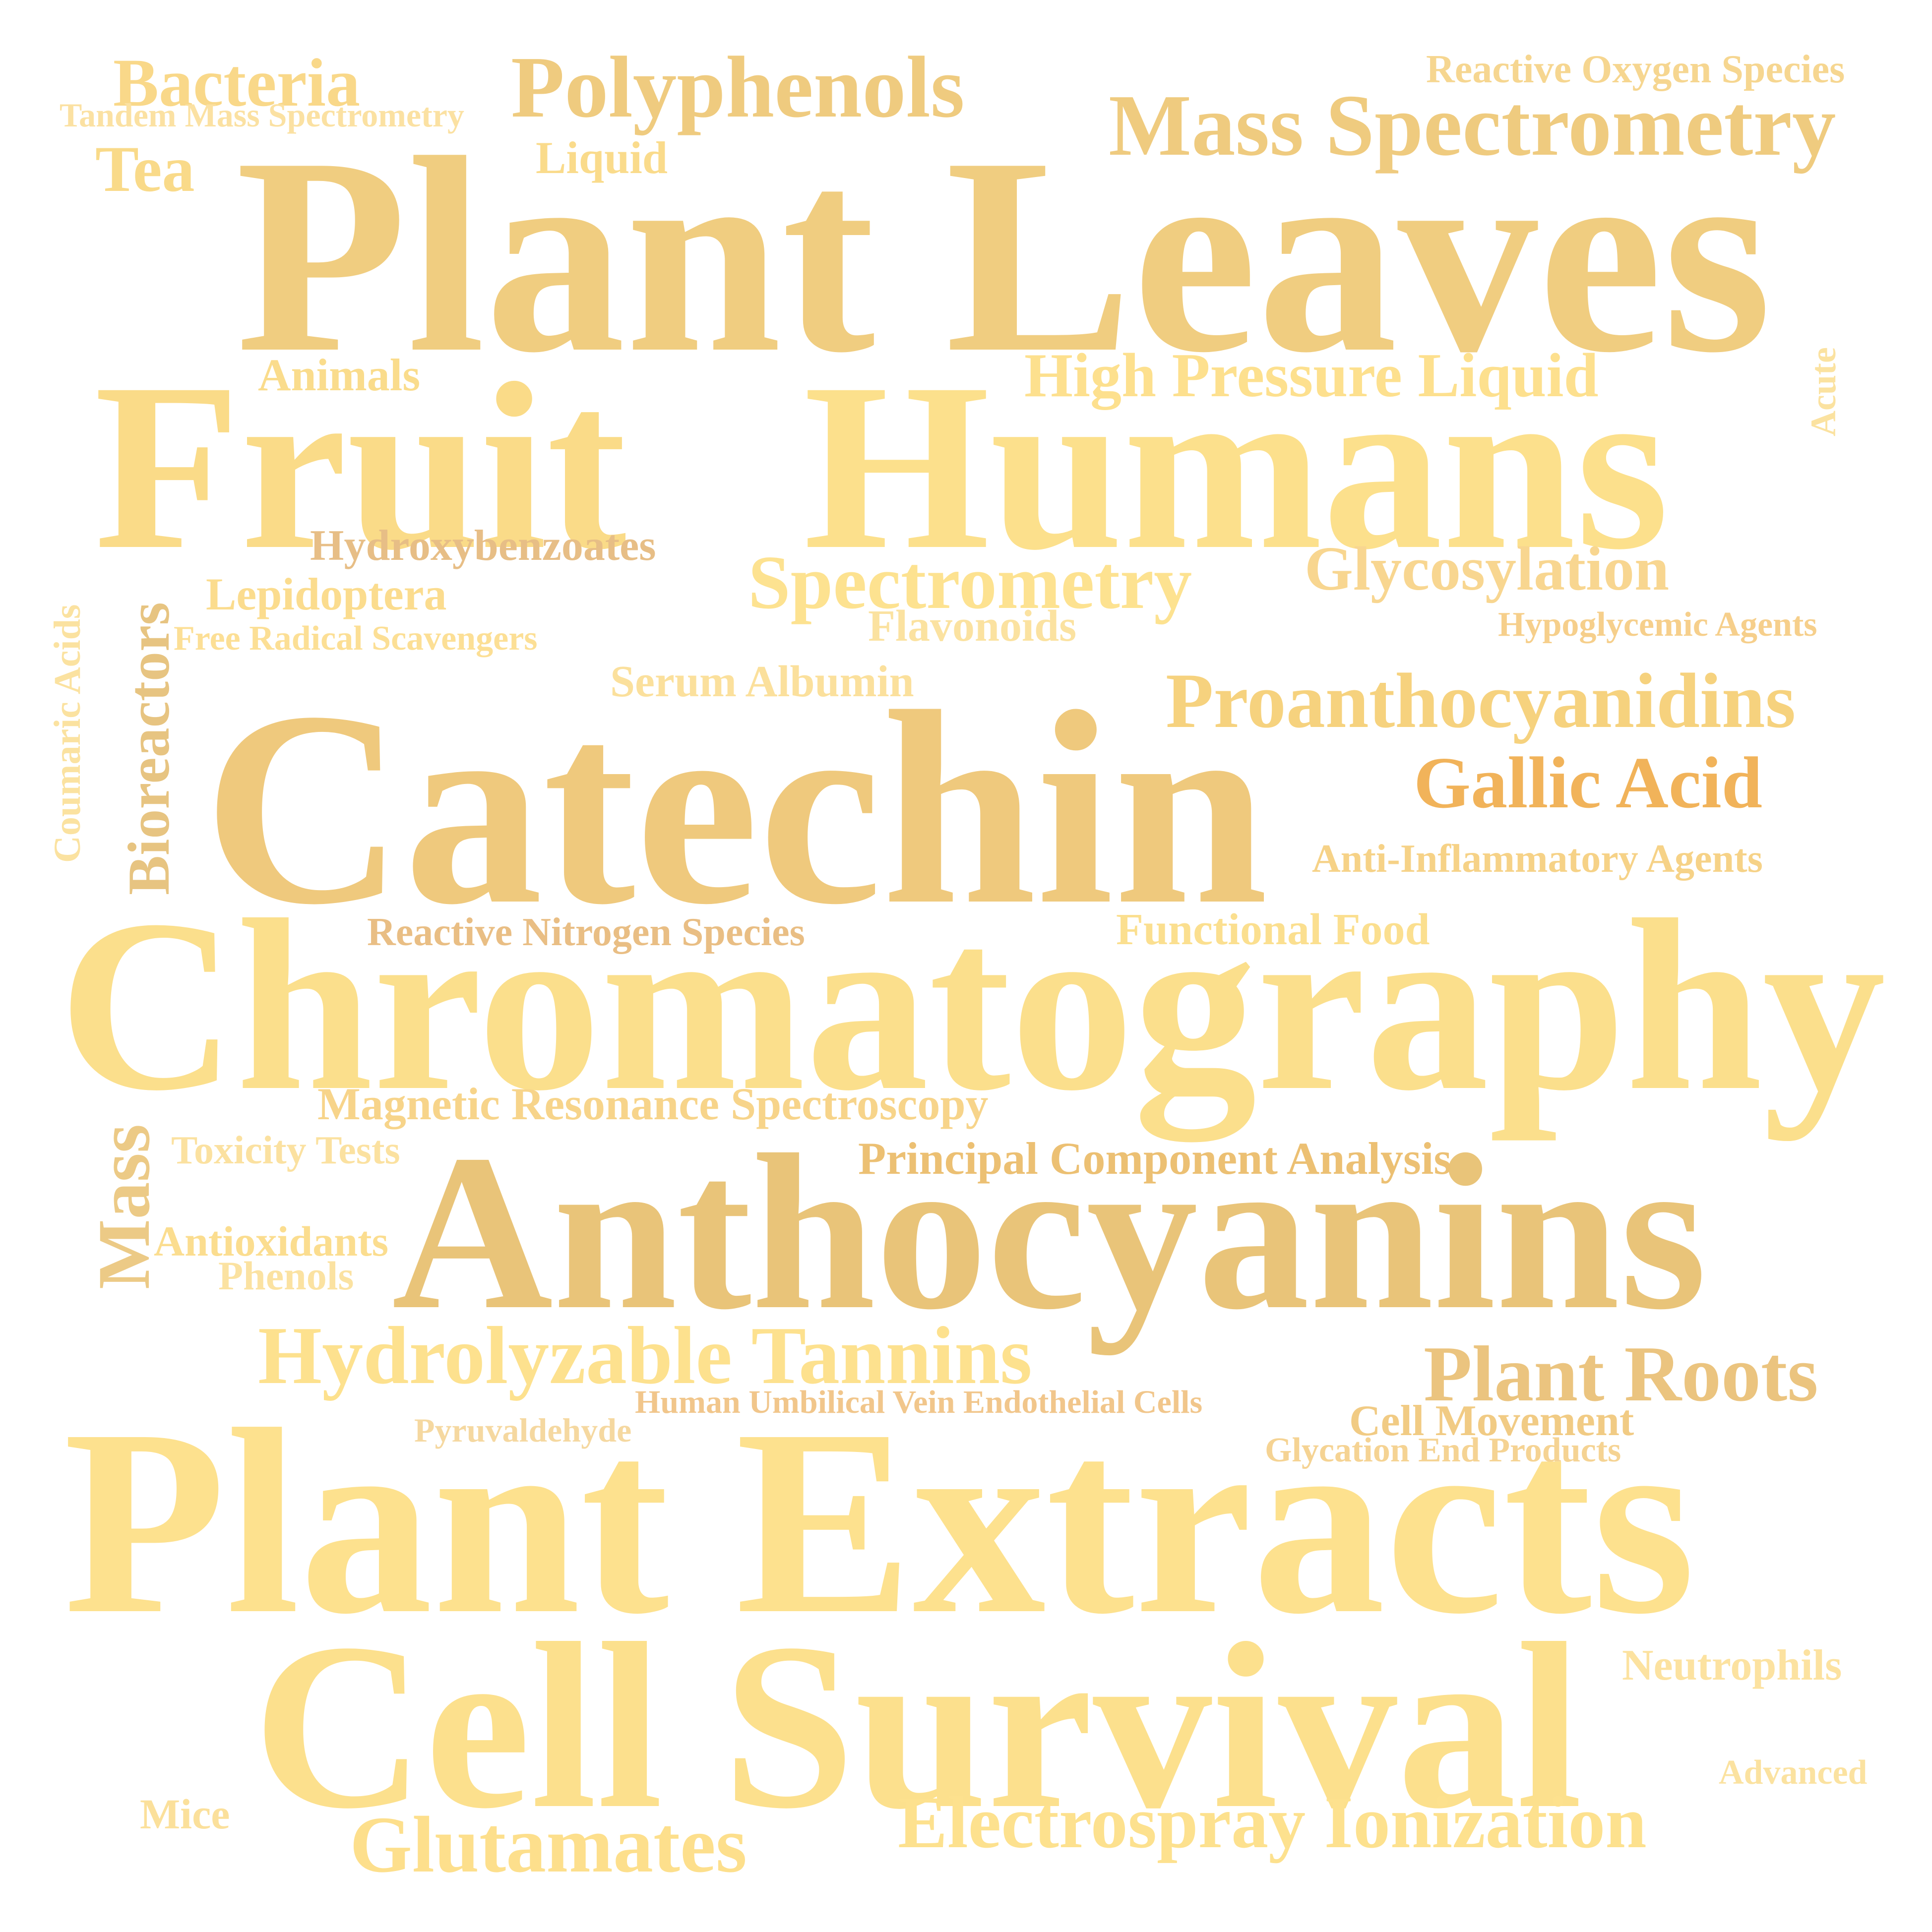 Image resolution: width=1932 pixels, height=1932 pixels. Describe the element at coordinates (1472, 125) in the screenshot. I see `word-mass-spectrometry: Mass Spectrometry` at that location.